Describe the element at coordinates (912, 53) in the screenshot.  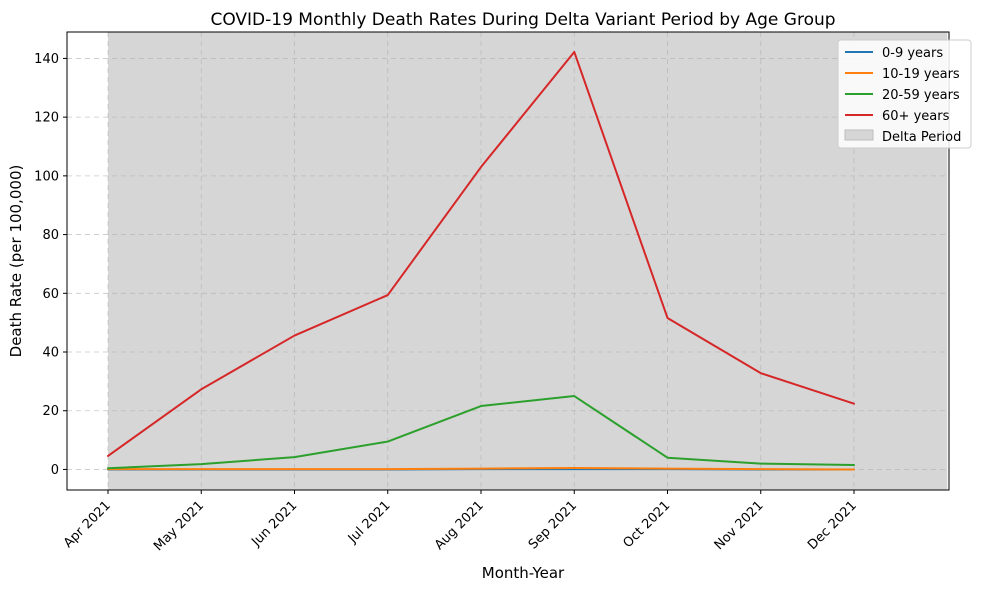
I see `legend-label-0-9: 0-9 years` at that location.